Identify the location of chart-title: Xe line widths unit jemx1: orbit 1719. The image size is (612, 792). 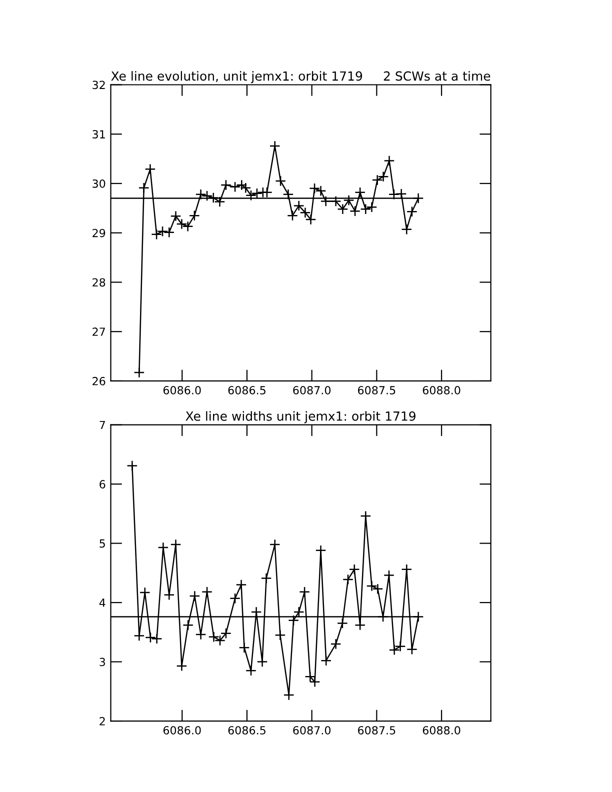
(301, 417).